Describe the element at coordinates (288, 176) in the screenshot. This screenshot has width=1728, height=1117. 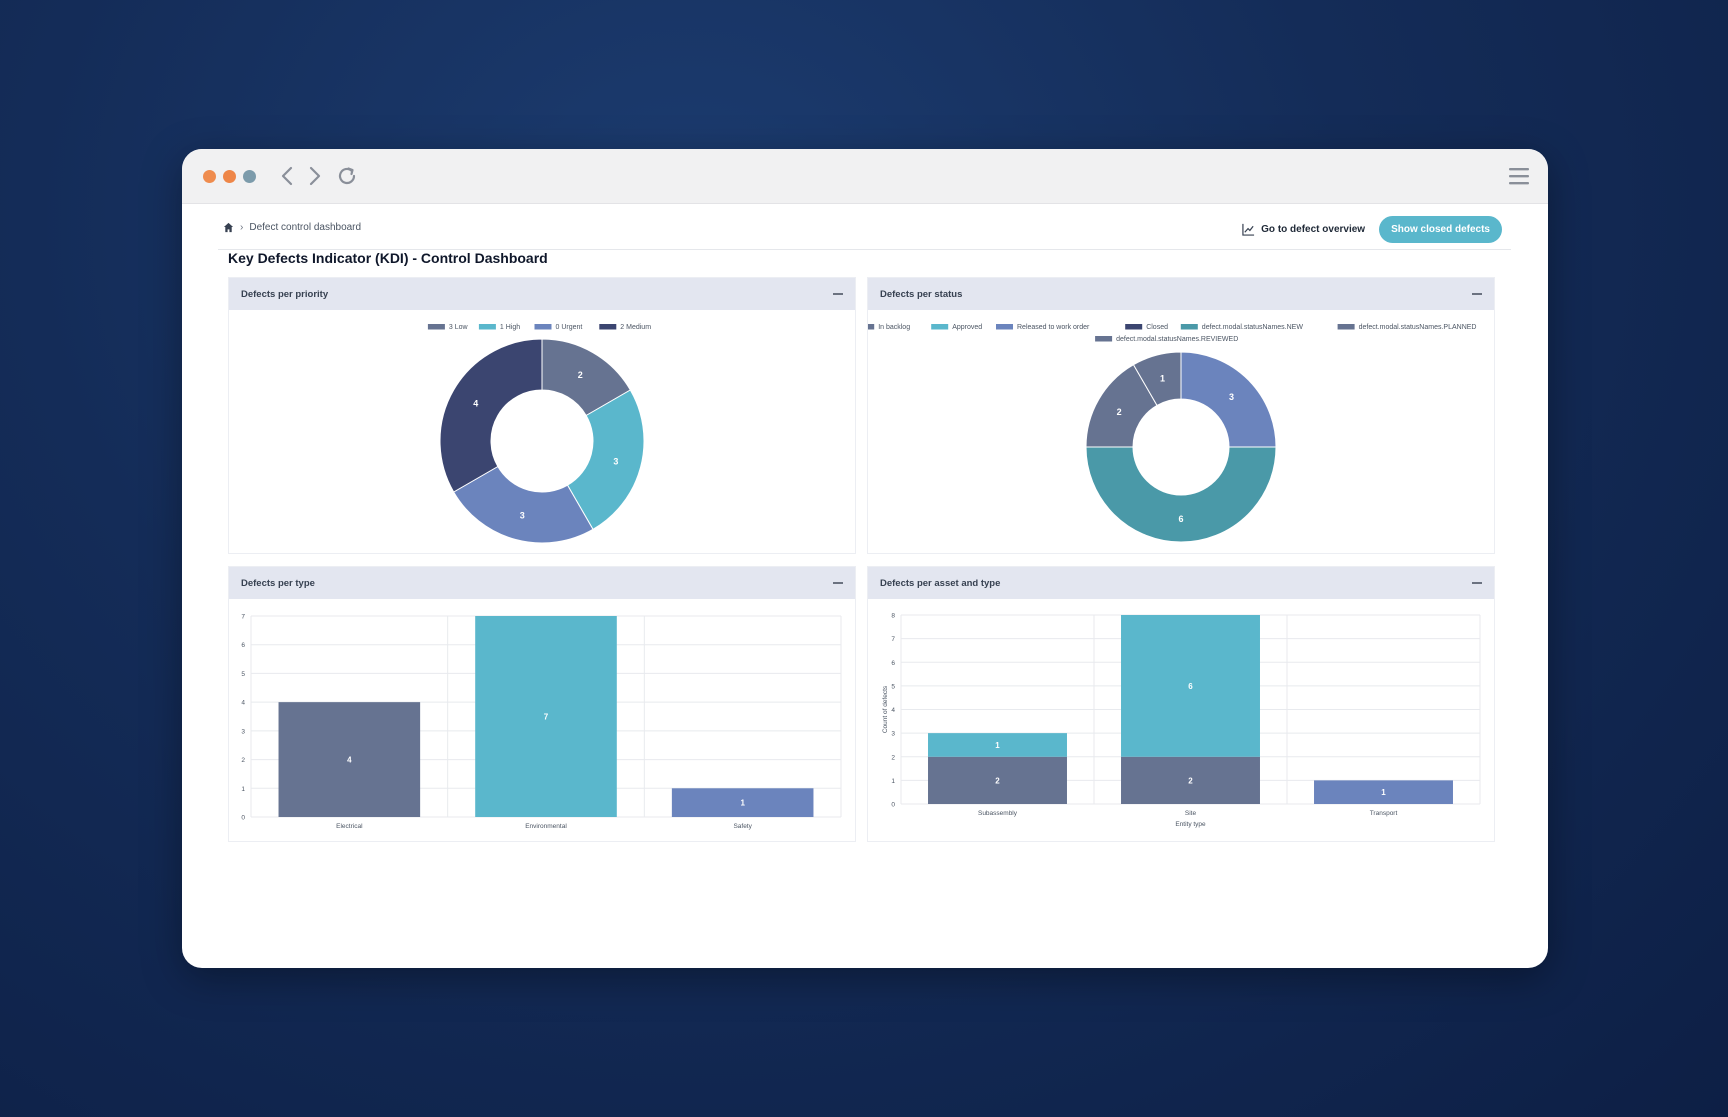
I see `back-arrow-icon` at that location.